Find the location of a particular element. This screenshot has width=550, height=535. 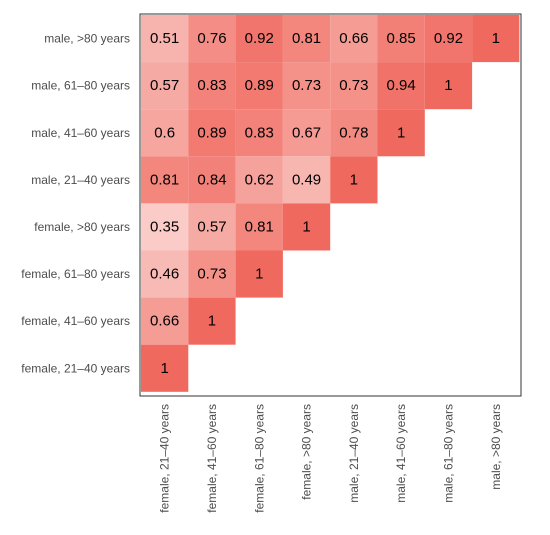

y-tick-label: female, 21–40 years is located at coordinates (75, 368).